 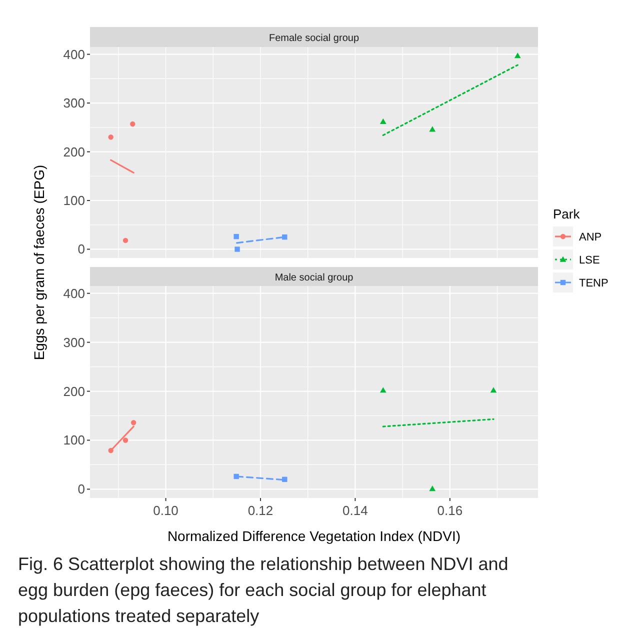 What do you see at coordinates (566, 214) in the screenshot?
I see `legend-title: Park` at bounding box center [566, 214].